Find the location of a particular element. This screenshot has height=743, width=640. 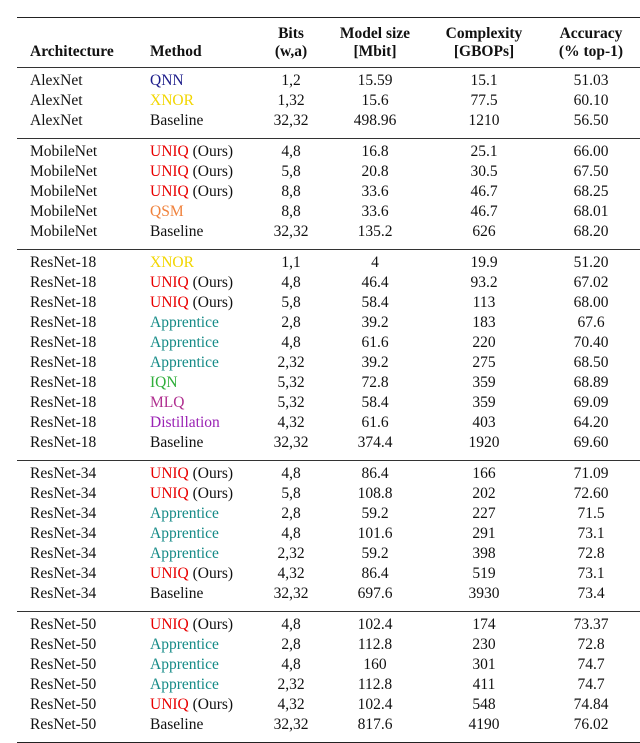

accuracy-cell: 68.89 is located at coordinates (591, 382).